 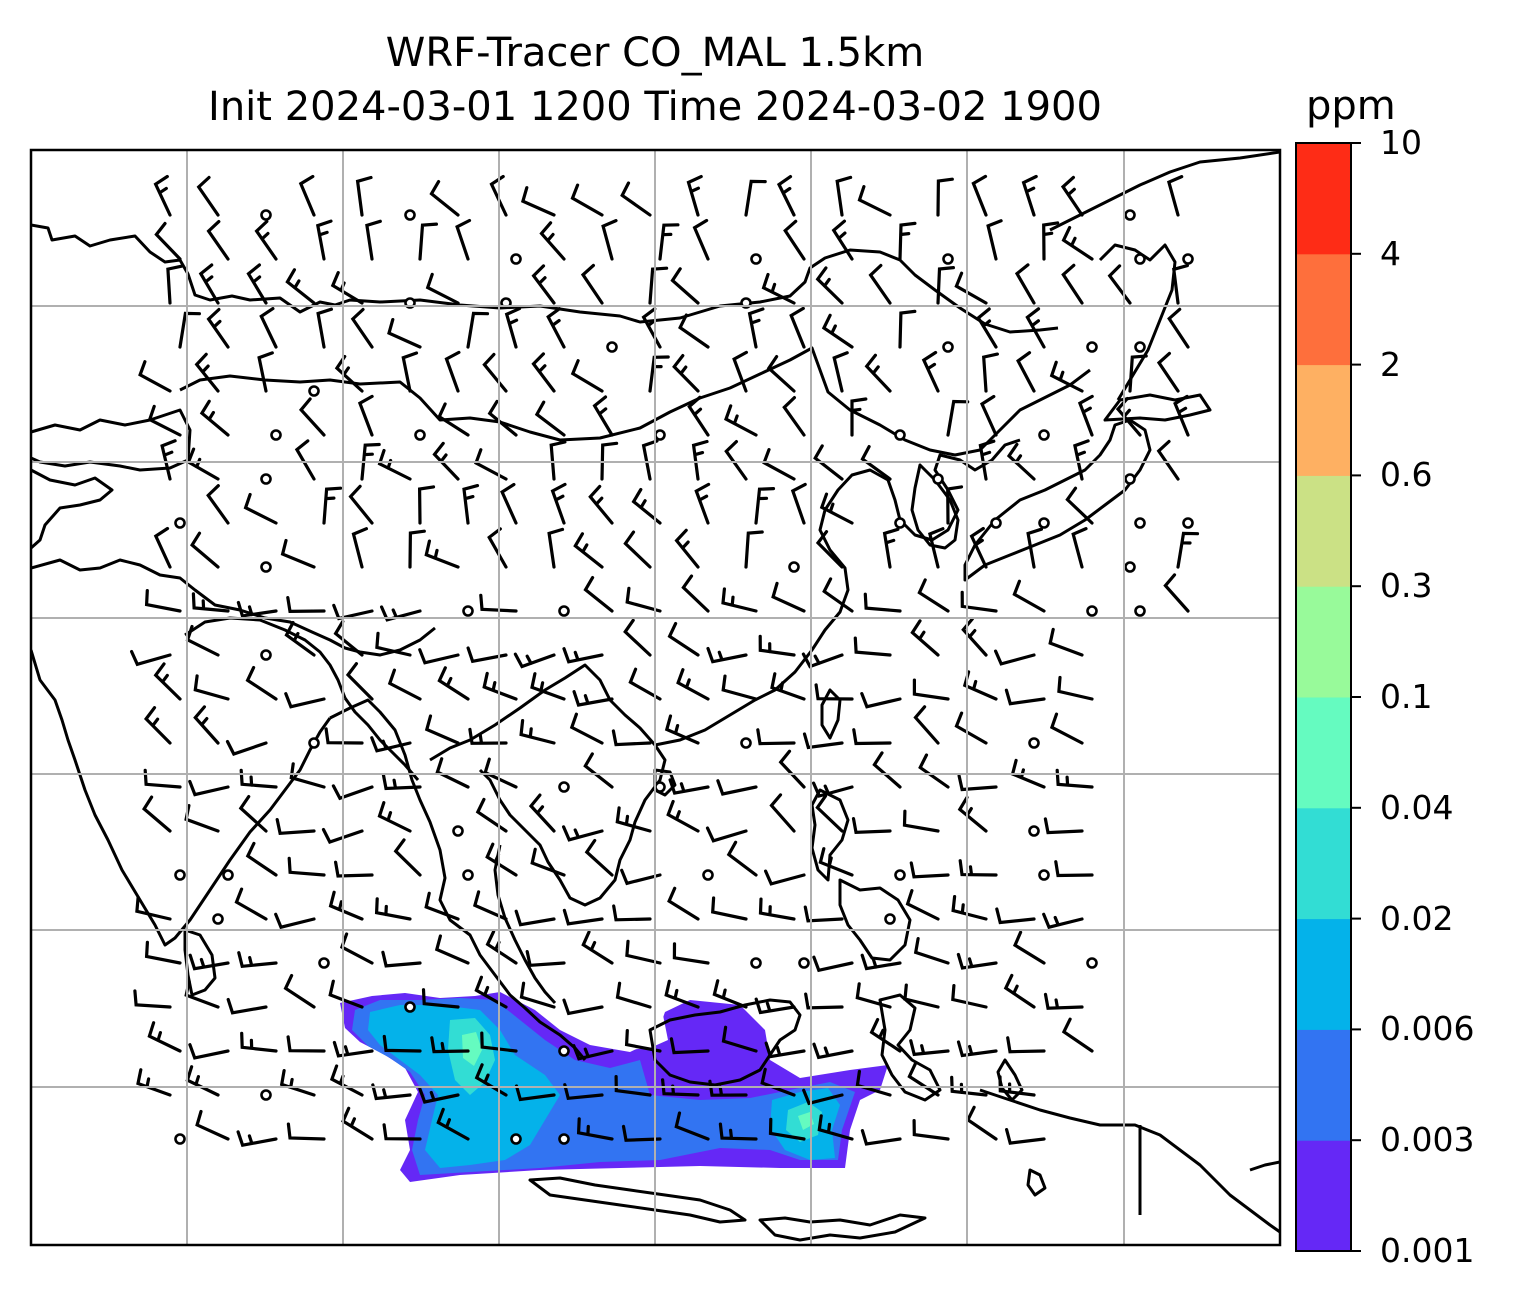 What do you see at coordinates (1406, 696) in the screenshot?
I see `colorbar-tick-label: 0.1` at bounding box center [1406, 696].